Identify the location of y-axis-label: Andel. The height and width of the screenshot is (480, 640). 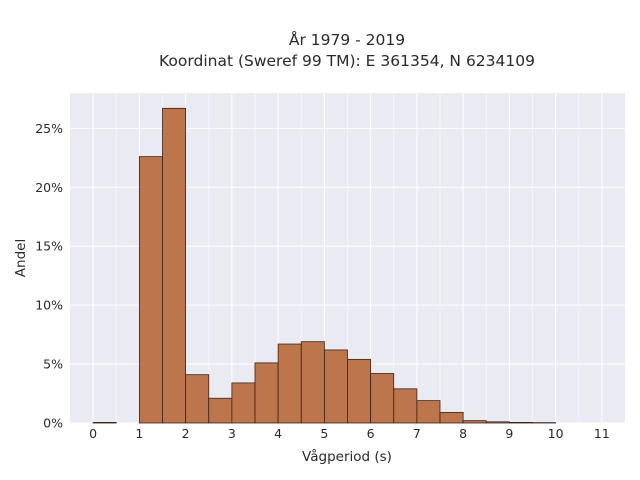
(21, 258).